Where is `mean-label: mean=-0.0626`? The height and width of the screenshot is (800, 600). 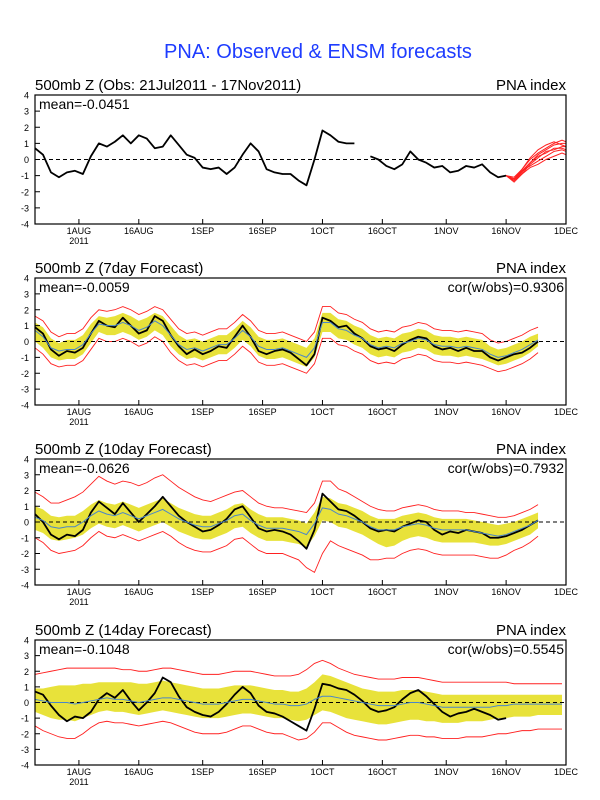 mean-label: mean=-0.0626 is located at coordinates (84, 468).